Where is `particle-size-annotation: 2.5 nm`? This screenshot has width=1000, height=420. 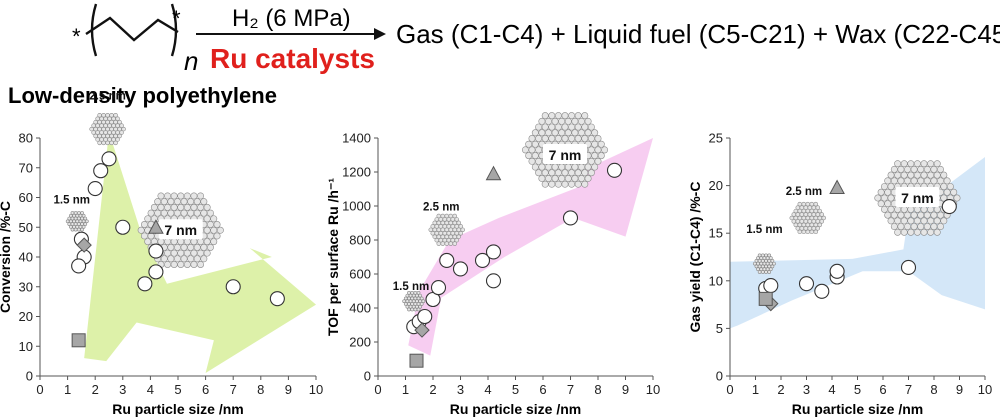
particle-size-annotation: 2.5 nm is located at coordinates (107, 96).